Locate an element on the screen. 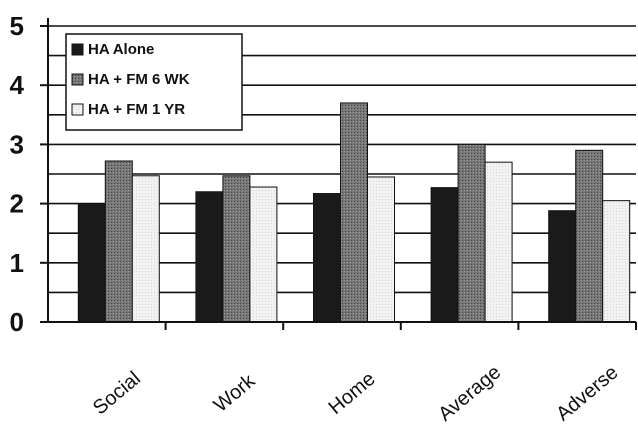  category-label: Home is located at coordinates (352, 393).